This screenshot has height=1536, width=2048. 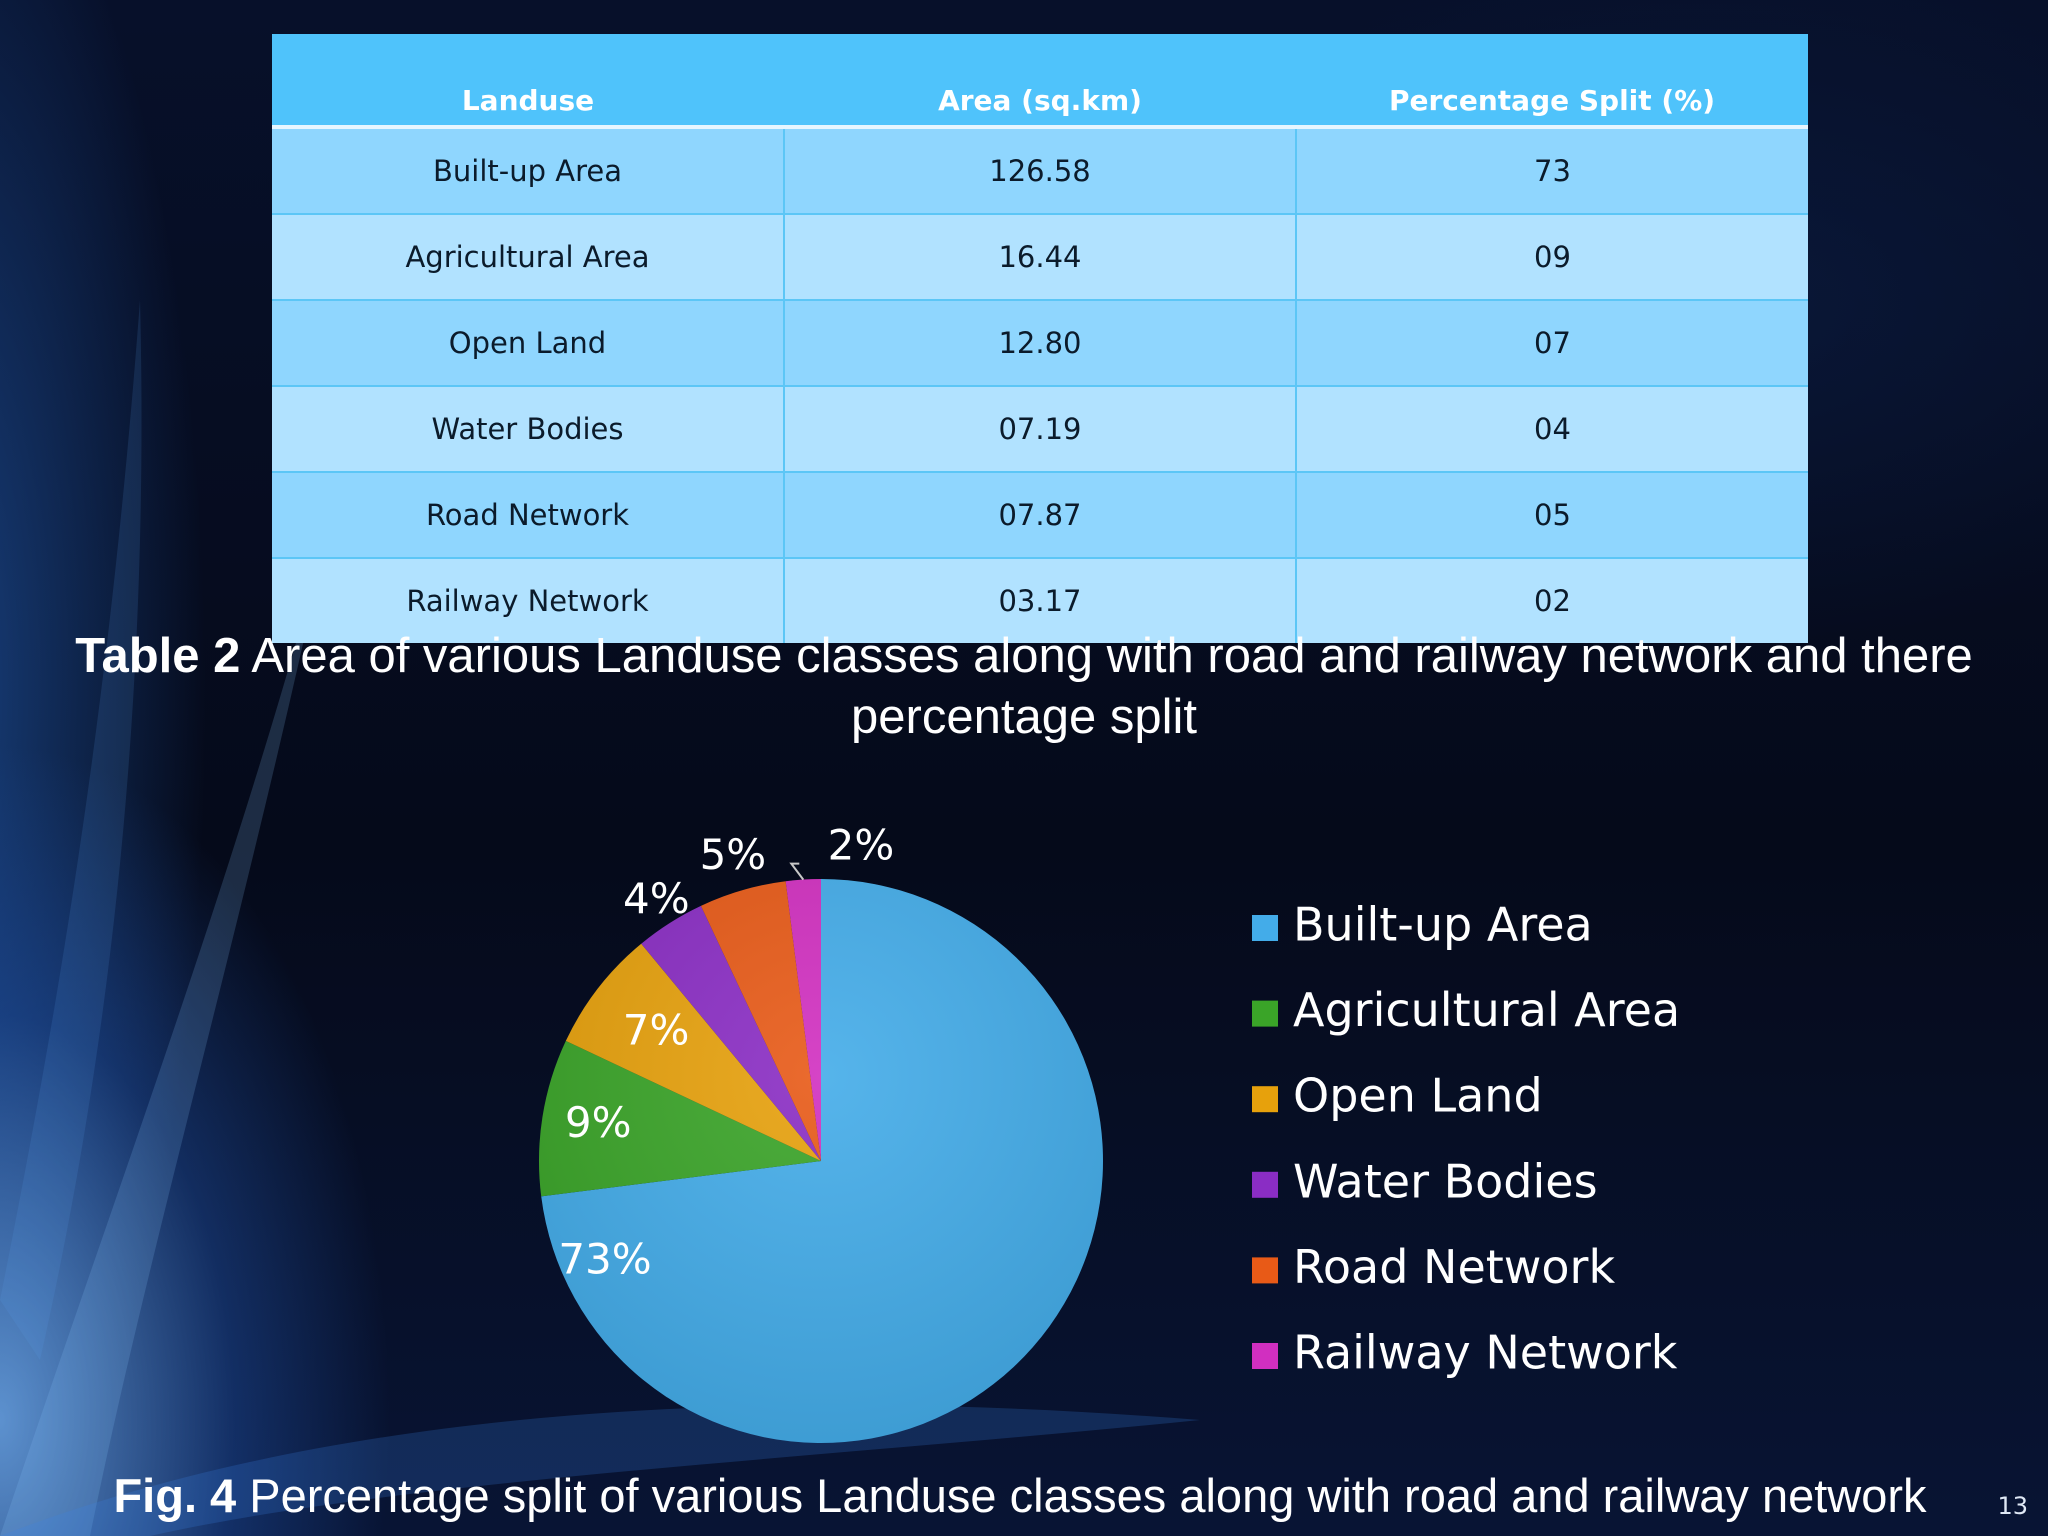 What do you see at coordinates (733, 854) in the screenshot?
I see `pie-label-road-network: 5%` at bounding box center [733, 854].